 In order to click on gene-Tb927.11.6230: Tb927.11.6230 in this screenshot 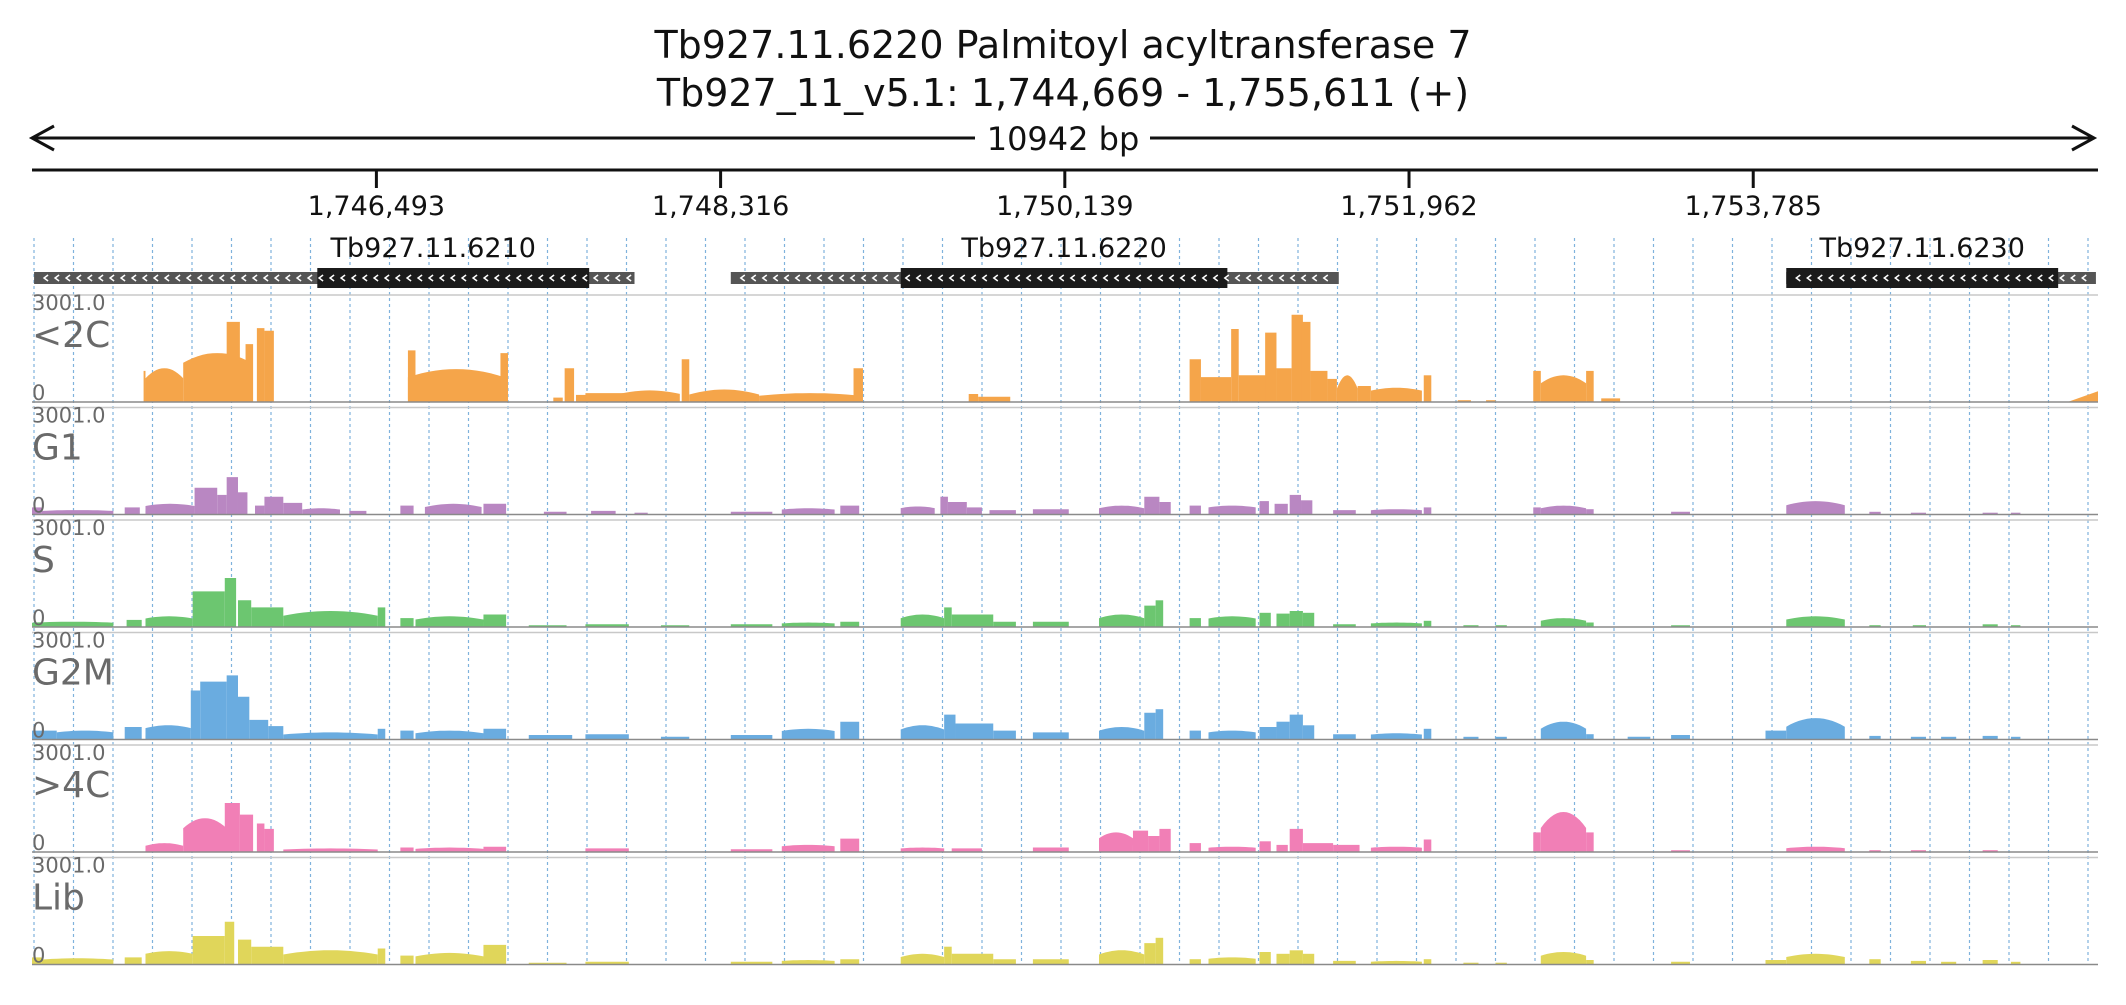, I will do `click(1941, 260)`.